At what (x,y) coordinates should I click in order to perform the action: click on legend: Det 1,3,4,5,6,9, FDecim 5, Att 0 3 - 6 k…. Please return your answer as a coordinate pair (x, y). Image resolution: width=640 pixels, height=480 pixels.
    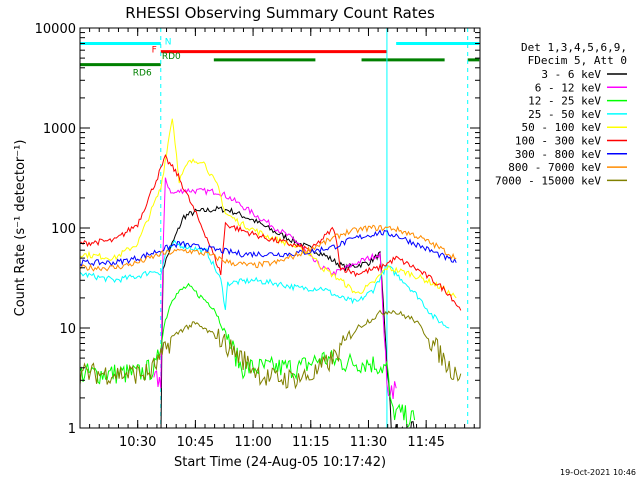
    Looking at the image, I should click on (561, 114).